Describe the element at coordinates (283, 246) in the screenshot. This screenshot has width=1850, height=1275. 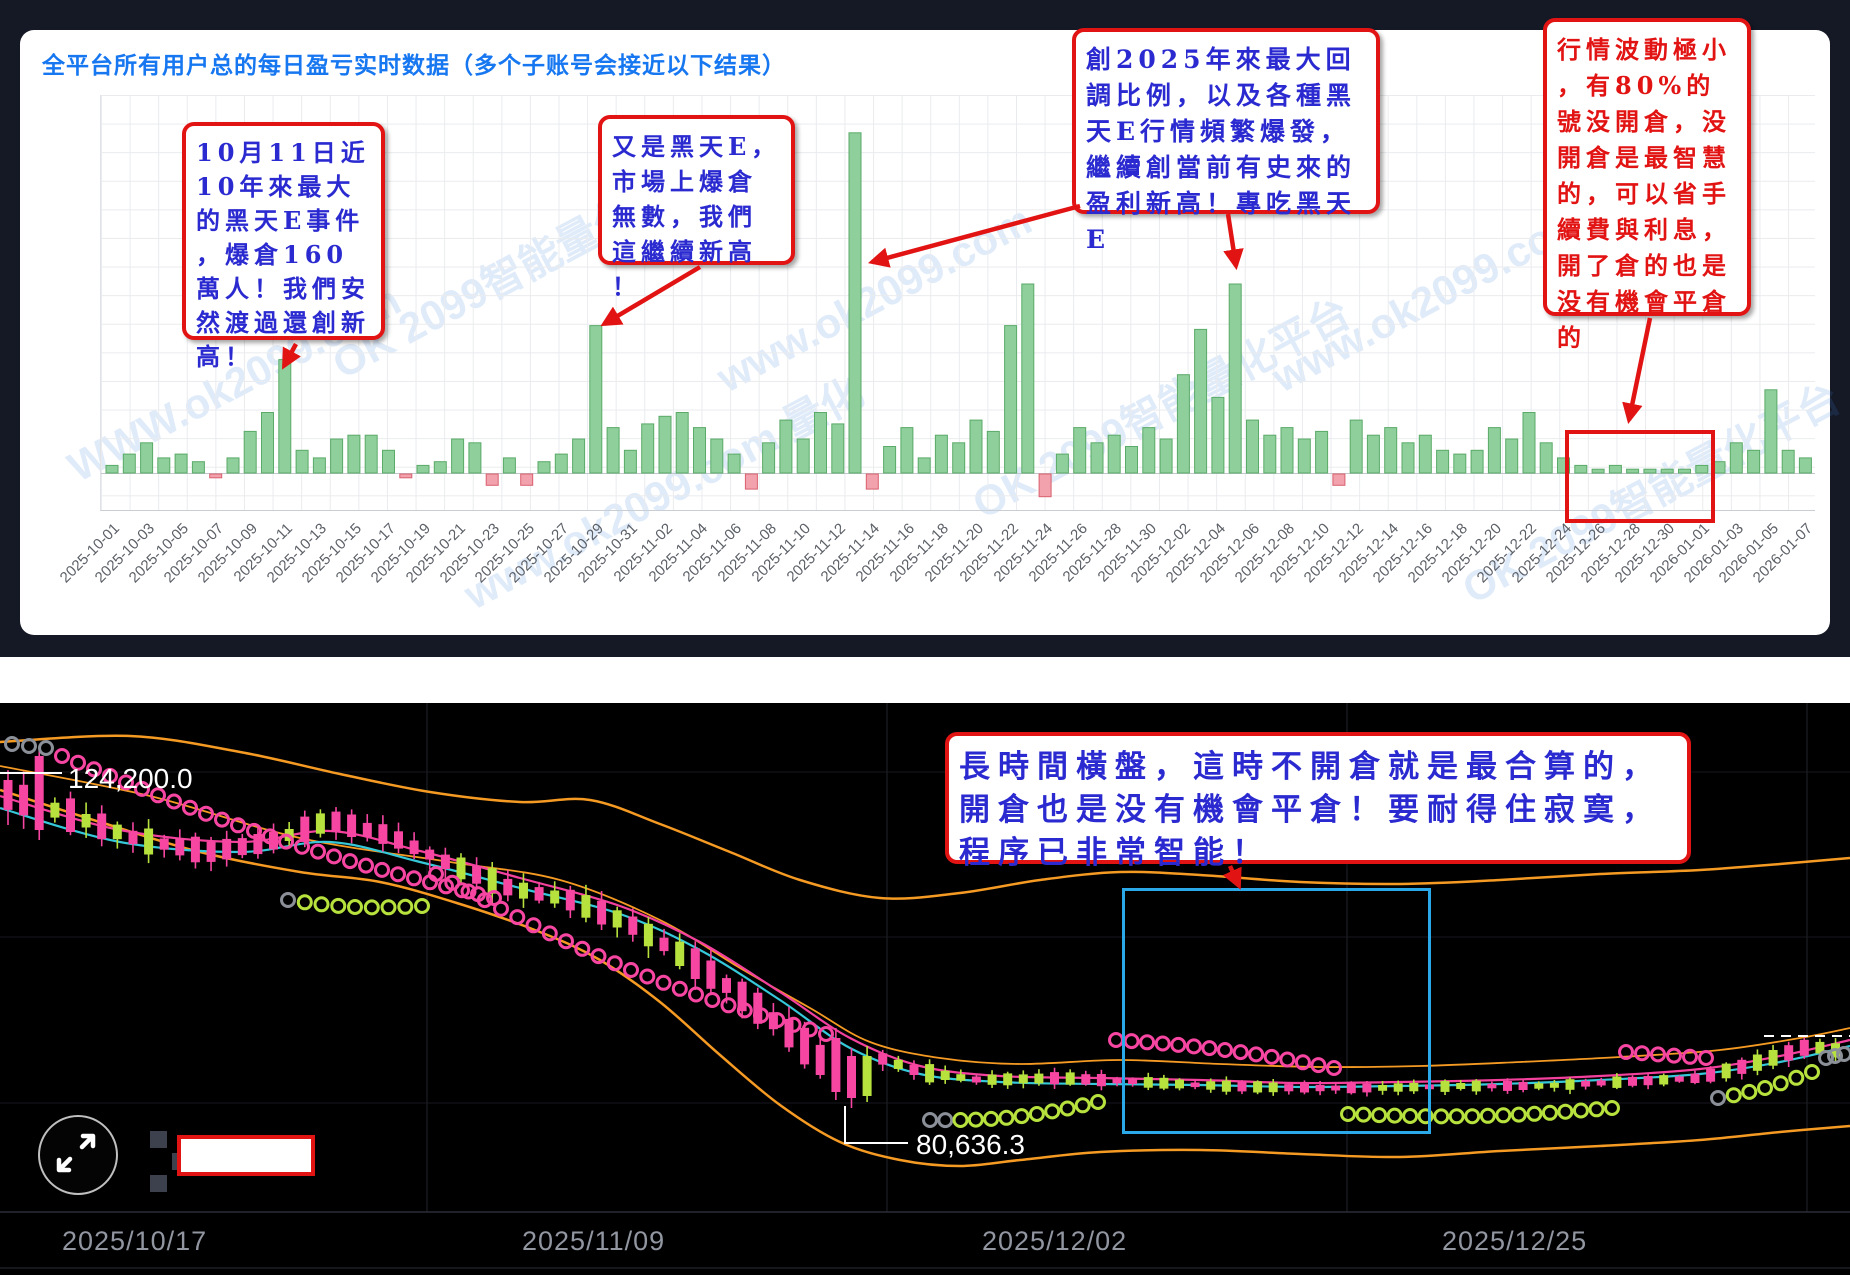
I see `annotation-box-black-swan-oct11: 10月11日近10年來最大的黑天E事件，爆倉160萬人！我們安然渡過還創新高！` at that location.